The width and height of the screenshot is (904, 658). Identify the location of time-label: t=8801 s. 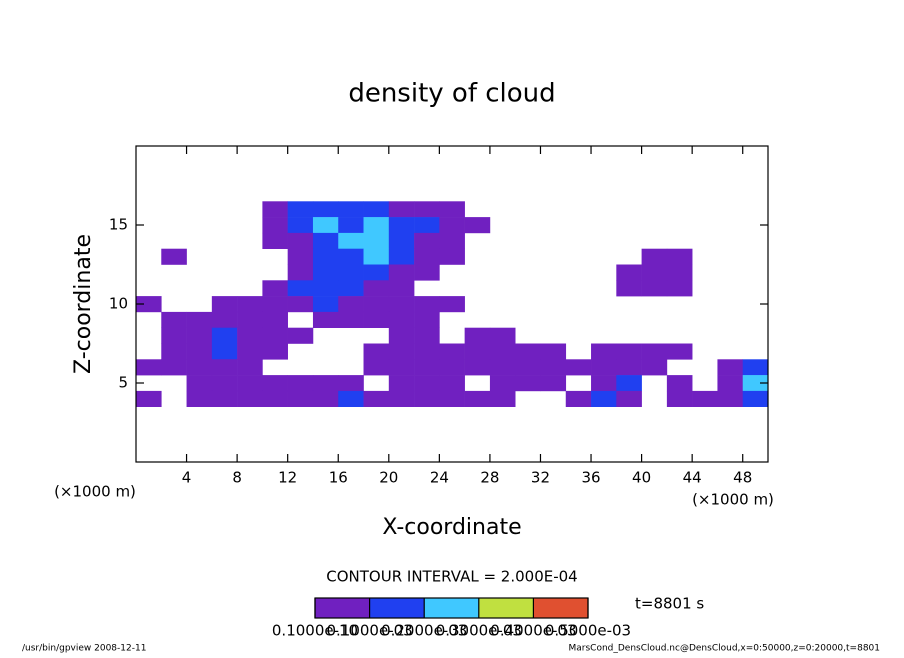
(669, 604).